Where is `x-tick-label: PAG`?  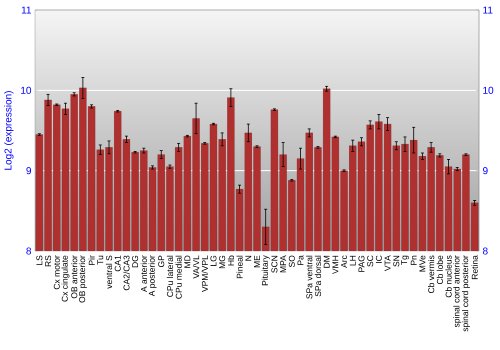
x-tick-label: PAG is located at coordinates (361, 264).